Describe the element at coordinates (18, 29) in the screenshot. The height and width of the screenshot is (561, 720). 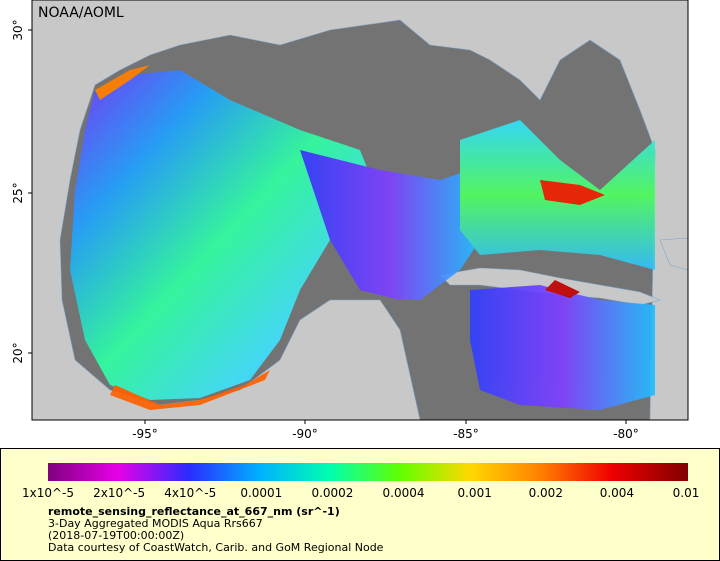
I see `lat-tick-label: 30°` at that location.